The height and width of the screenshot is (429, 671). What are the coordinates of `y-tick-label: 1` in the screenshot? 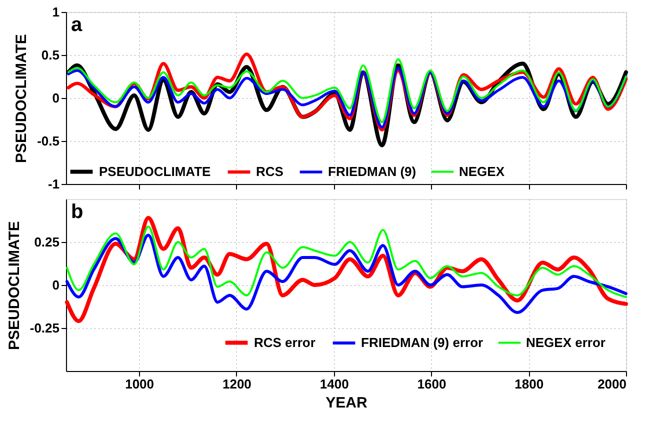 It's located at (56, 12).